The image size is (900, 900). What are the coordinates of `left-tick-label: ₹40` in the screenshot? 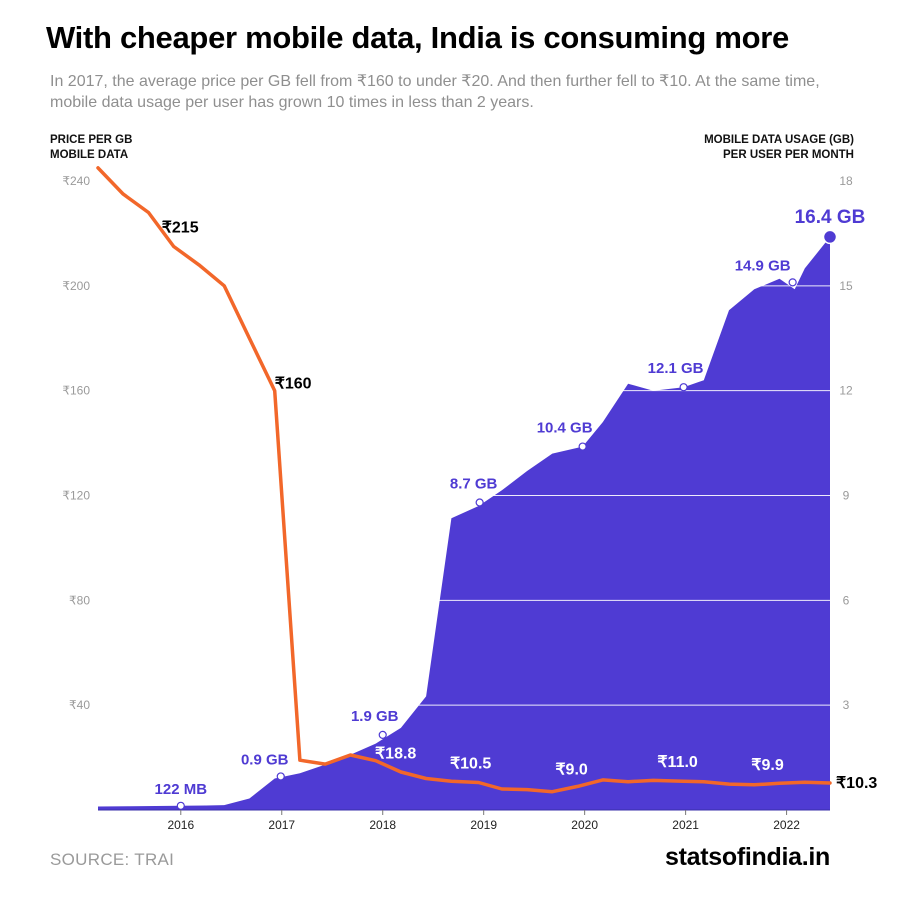 It's located at (79, 705).